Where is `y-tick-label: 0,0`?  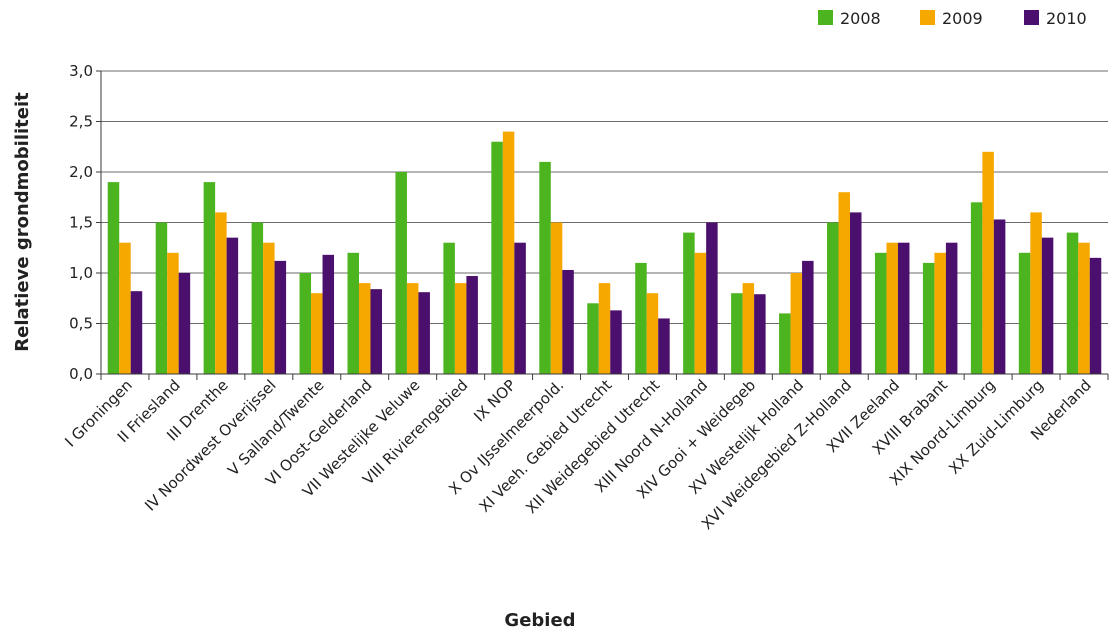 y-tick-label: 0,0 is located at coordinates (81, 374).